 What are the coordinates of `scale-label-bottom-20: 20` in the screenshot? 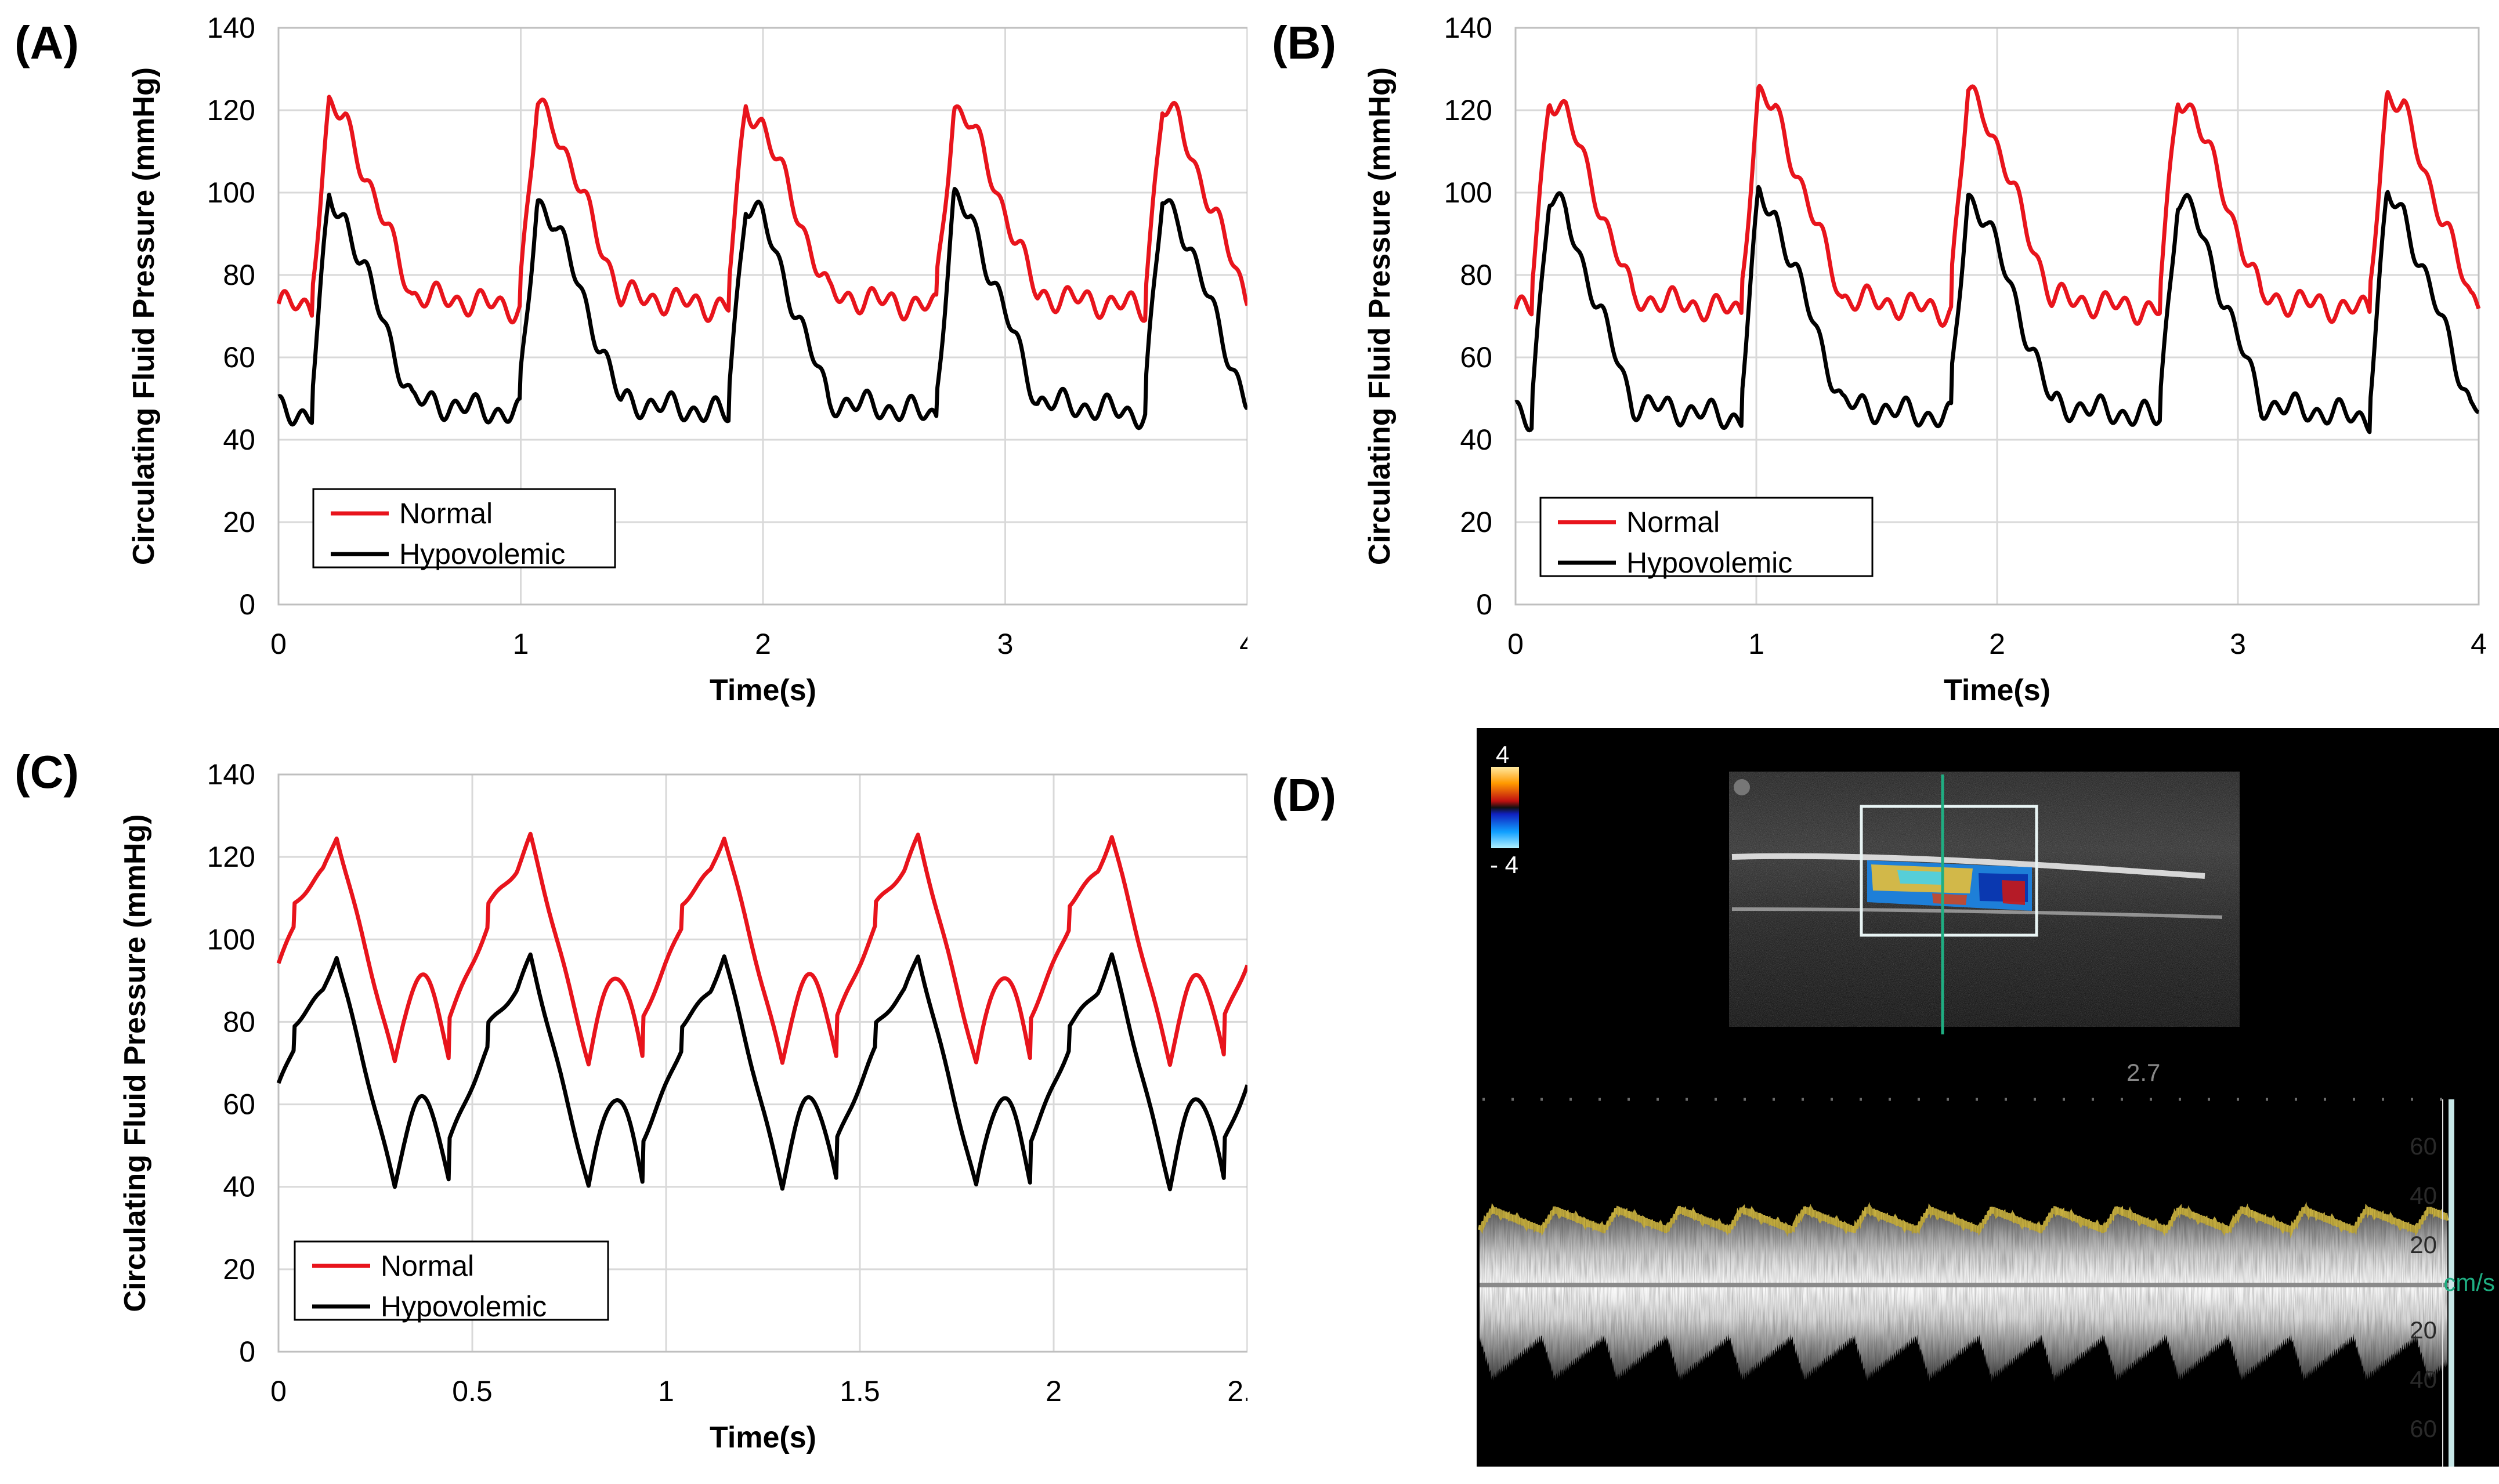 It's located at (2423, 1330).